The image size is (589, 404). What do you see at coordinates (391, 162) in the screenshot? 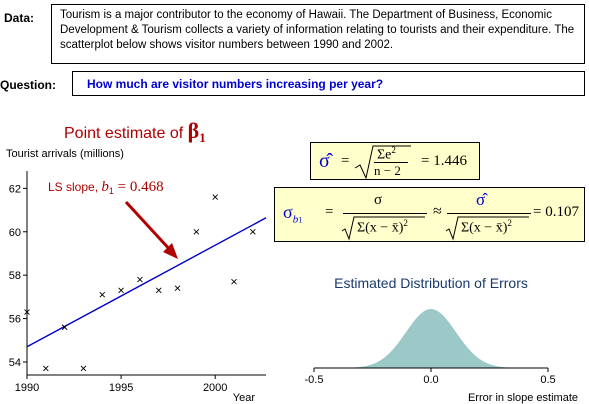
I see `fraction-bar` at bounding box center [391, 162].